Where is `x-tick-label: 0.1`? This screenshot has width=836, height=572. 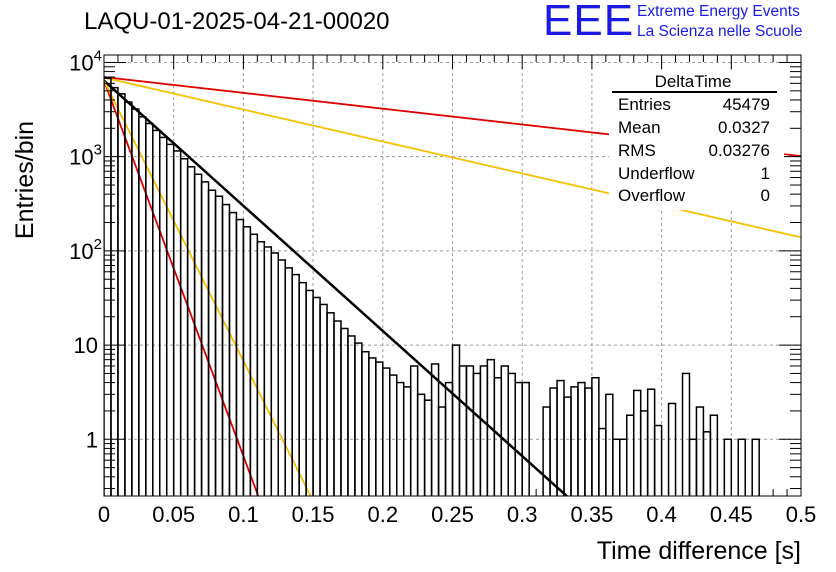
x-tick-label: 0.1 is located at coordinates (243, 514).